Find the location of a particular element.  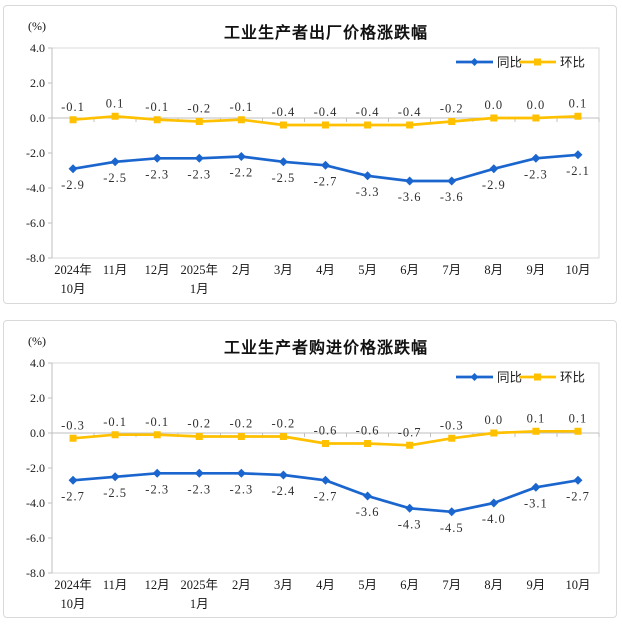

y-axis: 4.0 2.0 0.0 -2.0 -4.0 -6.0 -8.0 is located at coordinates (39, 468).